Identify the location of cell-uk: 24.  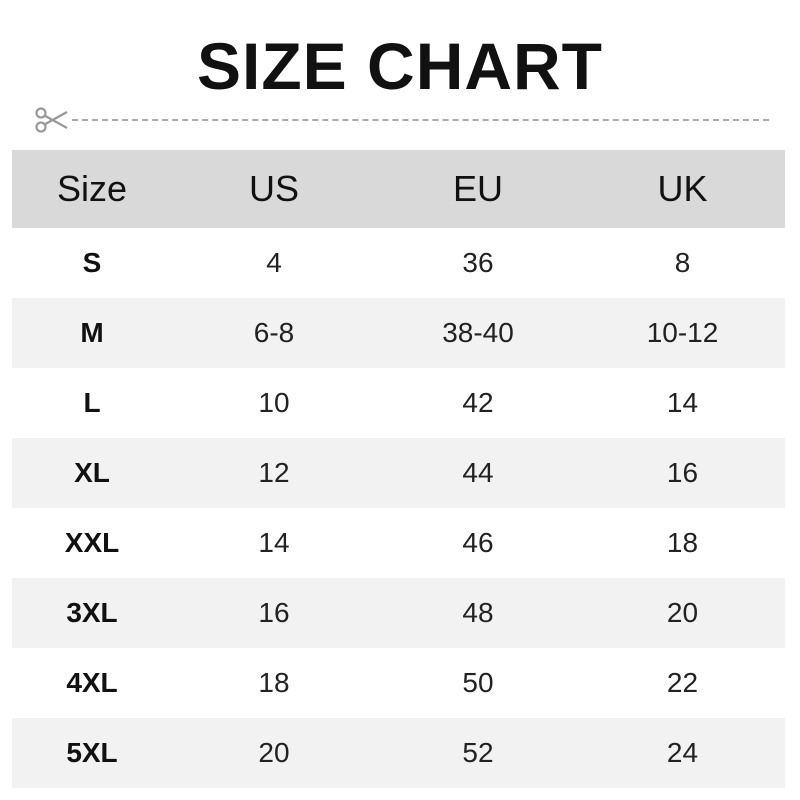
(682, 753).